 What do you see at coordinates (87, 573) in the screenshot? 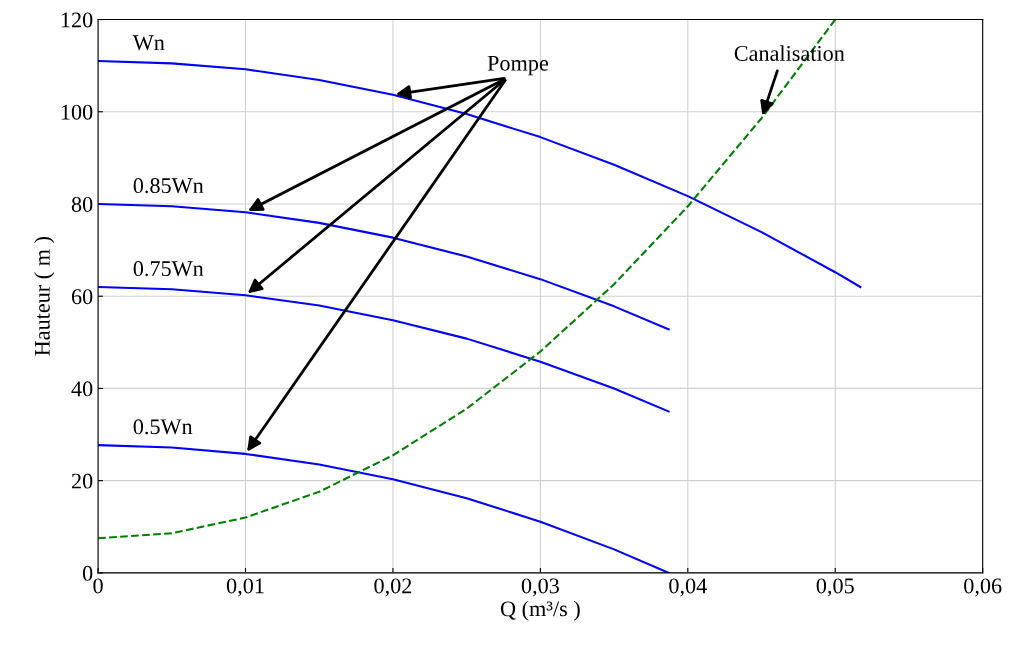
I see `y-tick-label: 0` at bounding box center [87, 573].